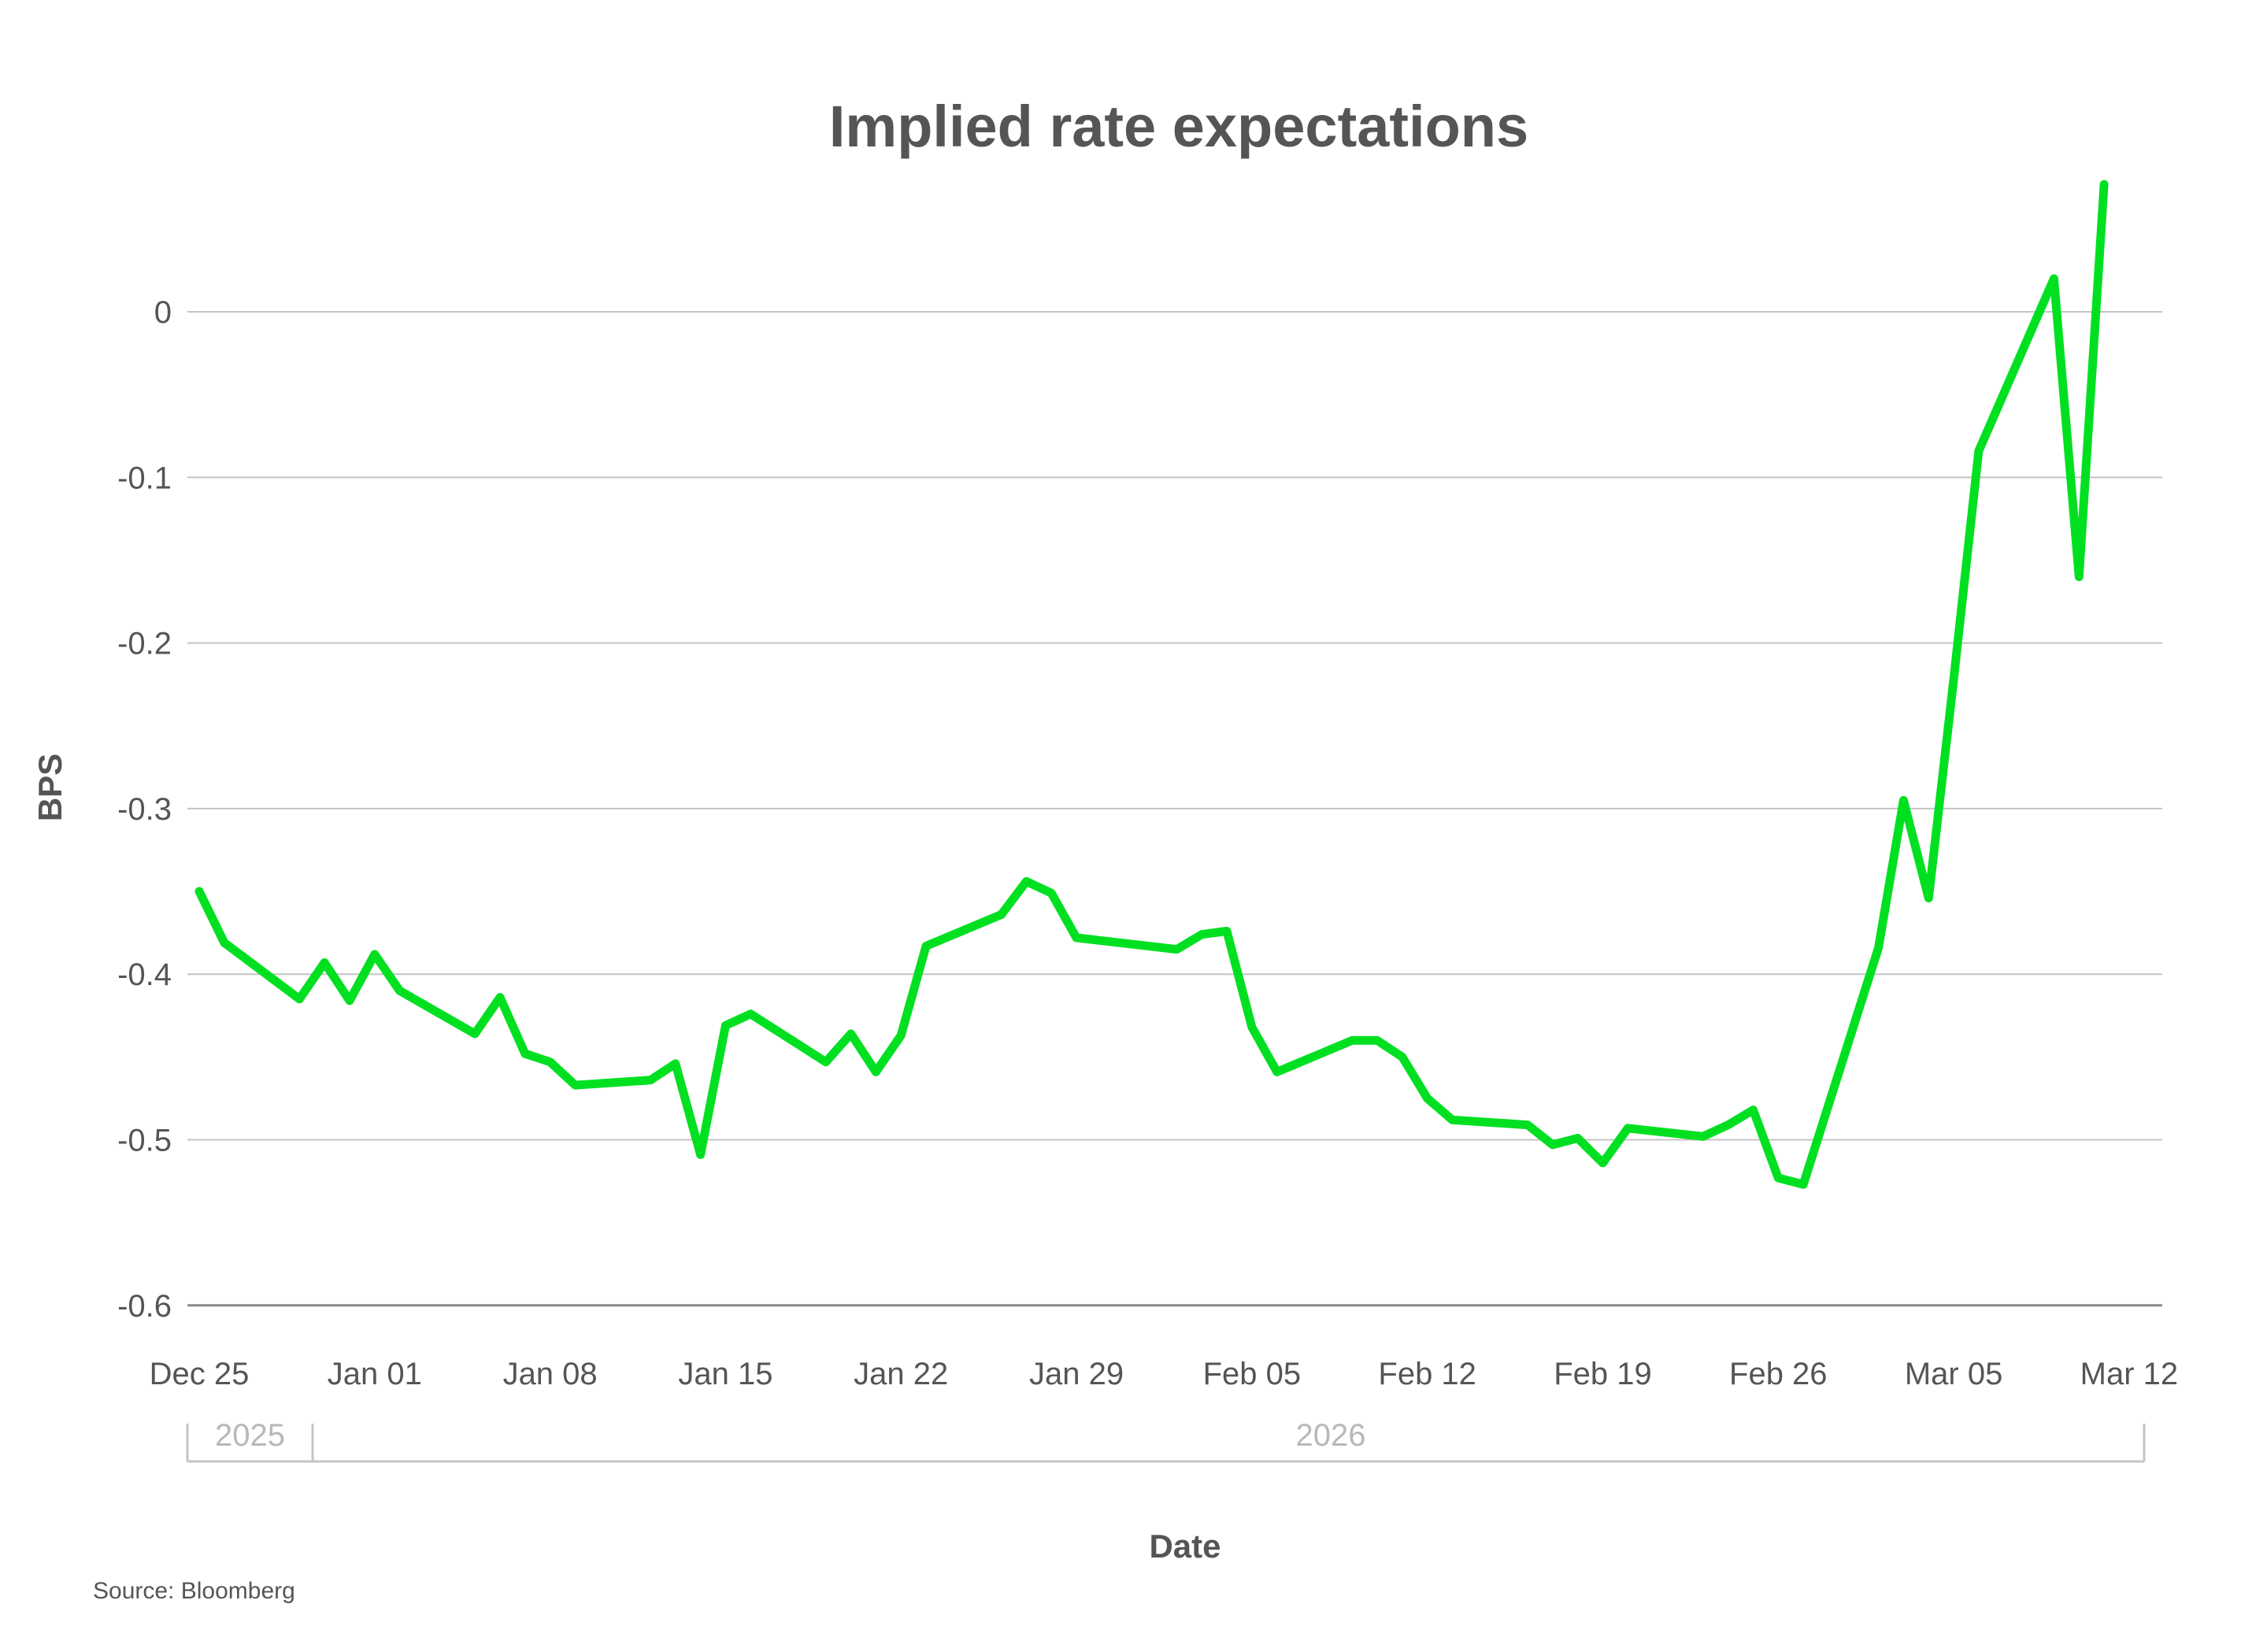  What do you see at coordinates (2129, 1374) in the screenshot?
I see `x-tick-label: Mar 12` at bounding box center [2129, 1374].